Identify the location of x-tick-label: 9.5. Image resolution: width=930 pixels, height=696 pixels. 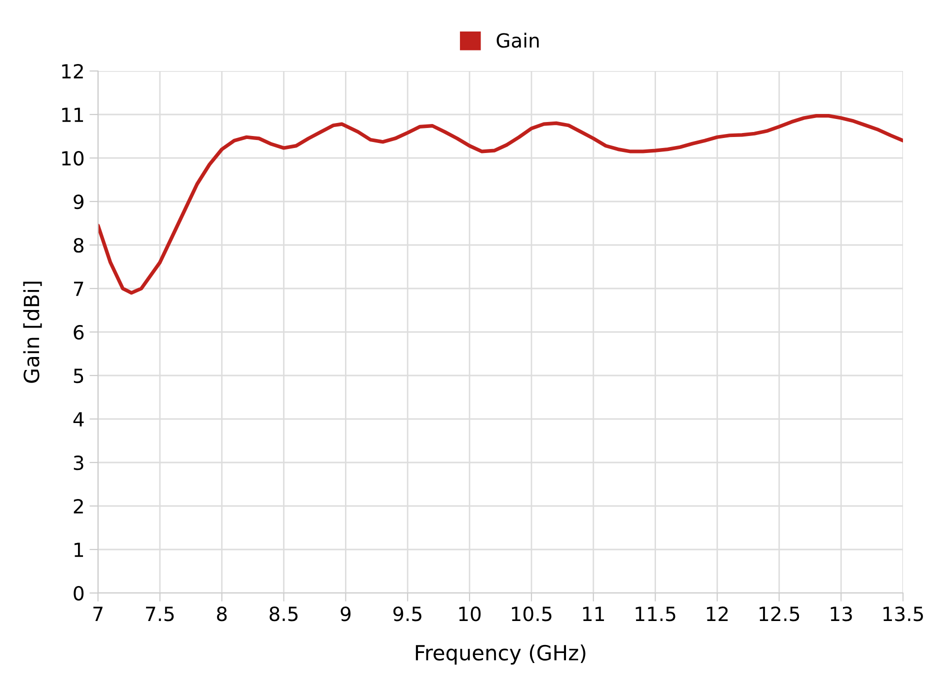
(407, 614).